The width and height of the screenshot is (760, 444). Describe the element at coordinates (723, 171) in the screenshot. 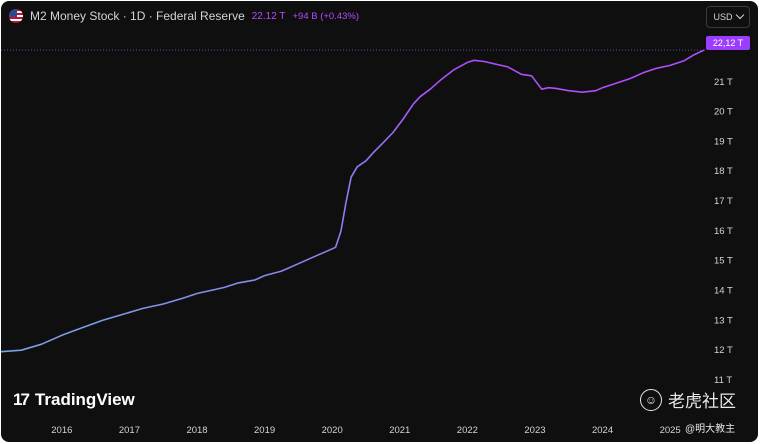

I see `y-tick-label: 18 T` at that location.